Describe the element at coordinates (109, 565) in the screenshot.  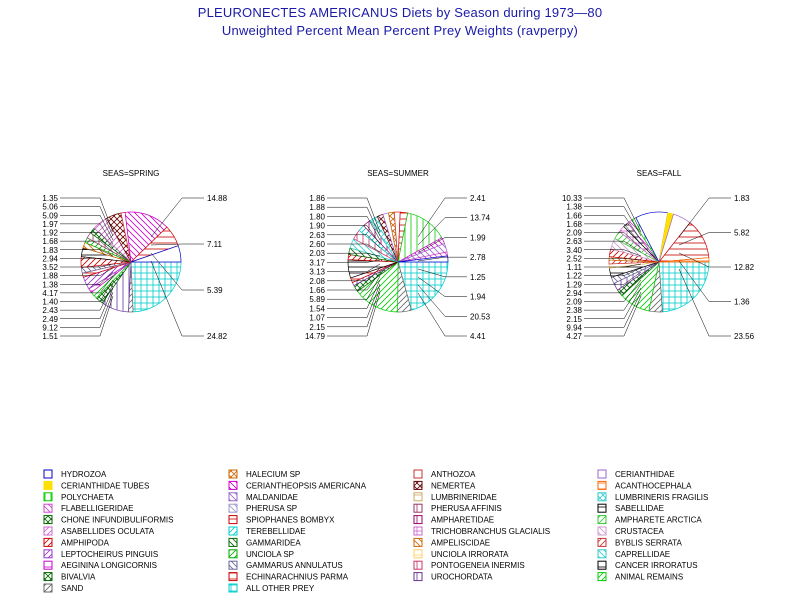
I see `legend-label: AEGININA LONGICORNIS` at that location.